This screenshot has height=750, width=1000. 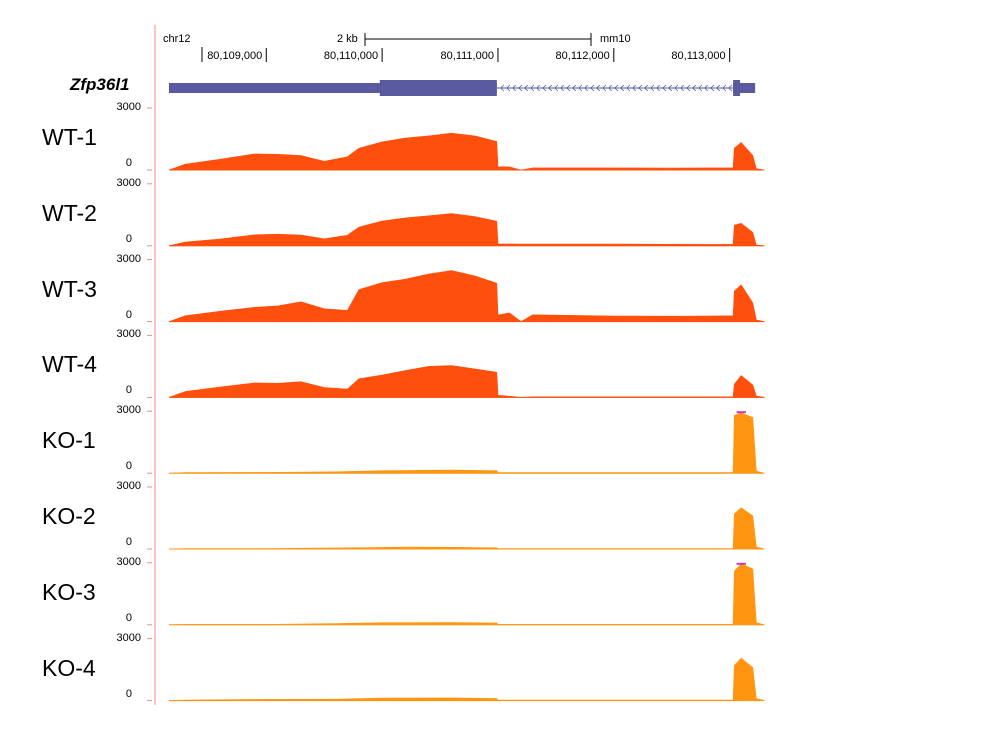 What do you see at coordinates (235, 56) in the screenshot?
I see `coordinate-tick-label: 80,109,000` at bounding box center [235, 56].